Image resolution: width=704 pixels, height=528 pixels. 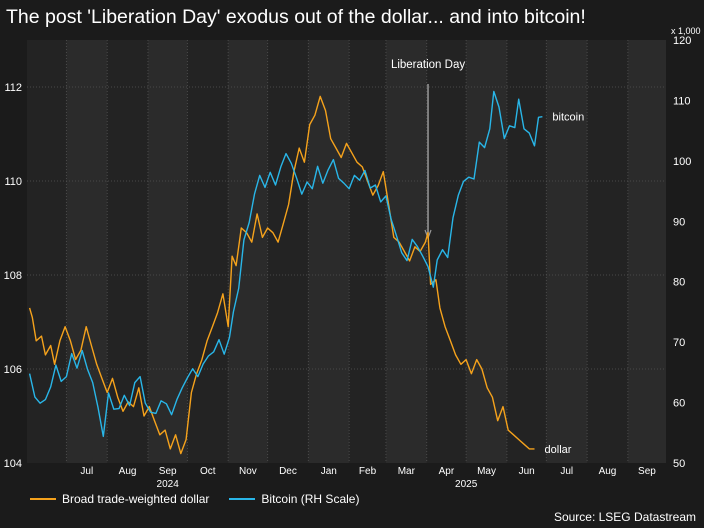 I want to click on right-tick-label: 60, so click(x=679, y=404).